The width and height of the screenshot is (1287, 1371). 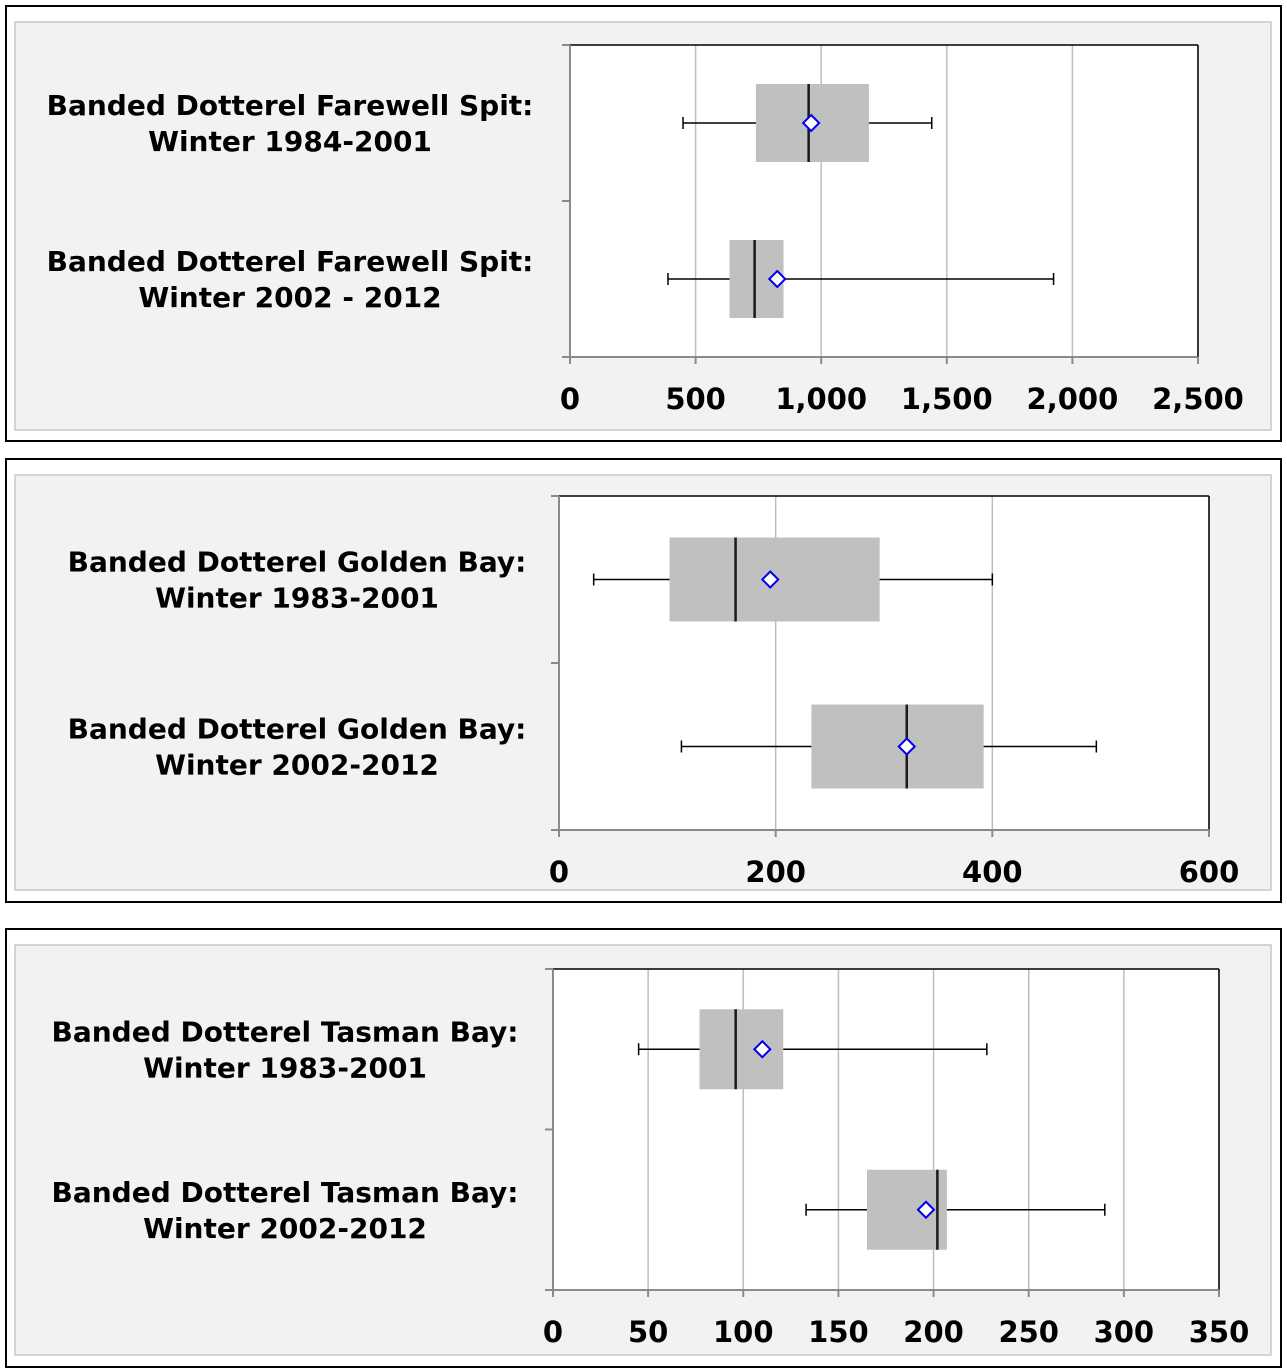 What do you see at coordinates (1209, 872) in the screenshot?
I see `x-tick-label: 600` at bounding box center [1209, 872].